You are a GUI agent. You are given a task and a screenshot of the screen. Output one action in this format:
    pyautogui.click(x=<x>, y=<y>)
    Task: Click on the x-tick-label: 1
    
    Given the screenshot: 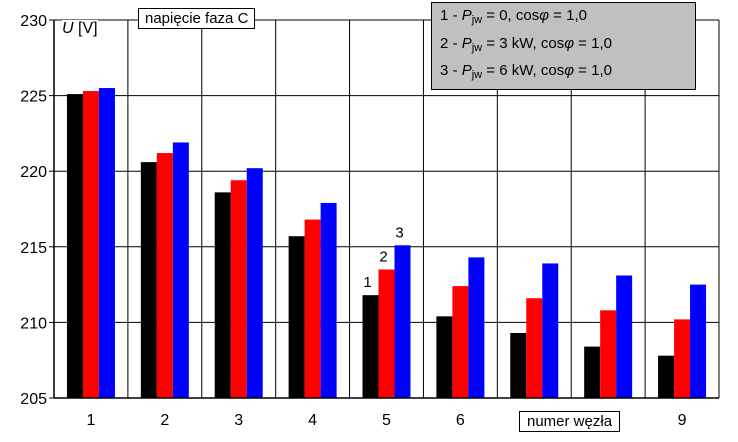 What is the action you would take?
    pyautogui.click(x=90, y=420)
    